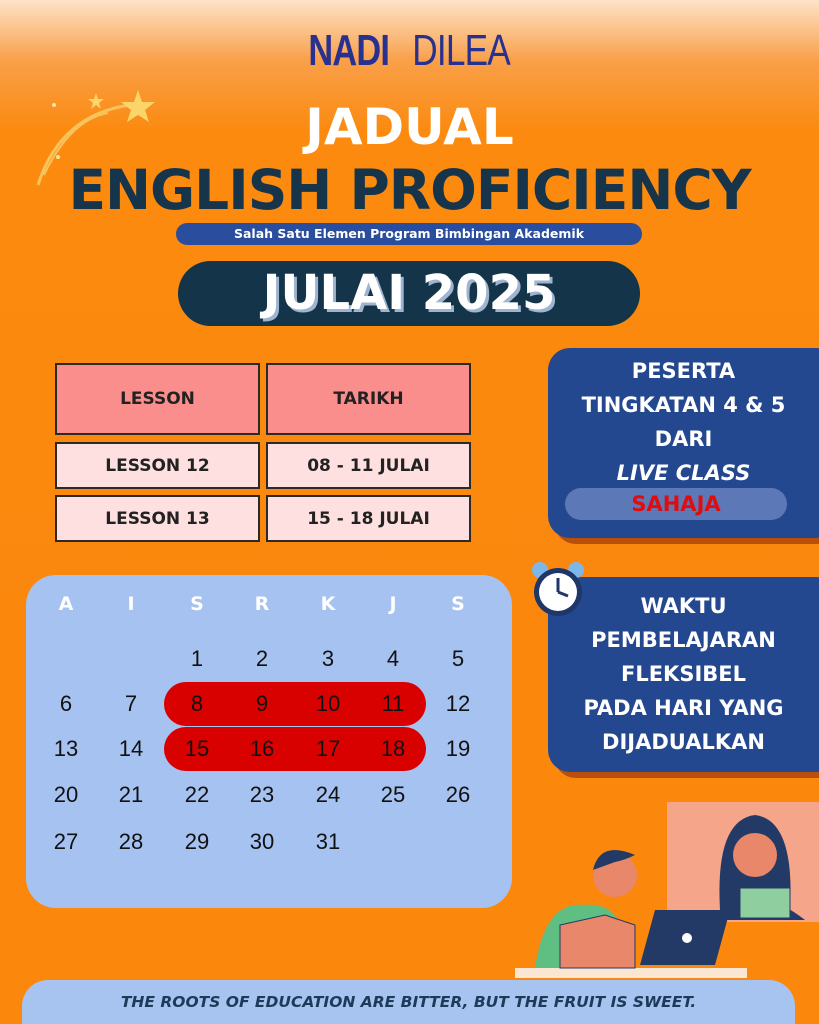 The height and width of the screenshot is (1024, 819). Describe the element at coordinates (197, 841) in the screenshot. I see `calendar-day: 29` at that location.